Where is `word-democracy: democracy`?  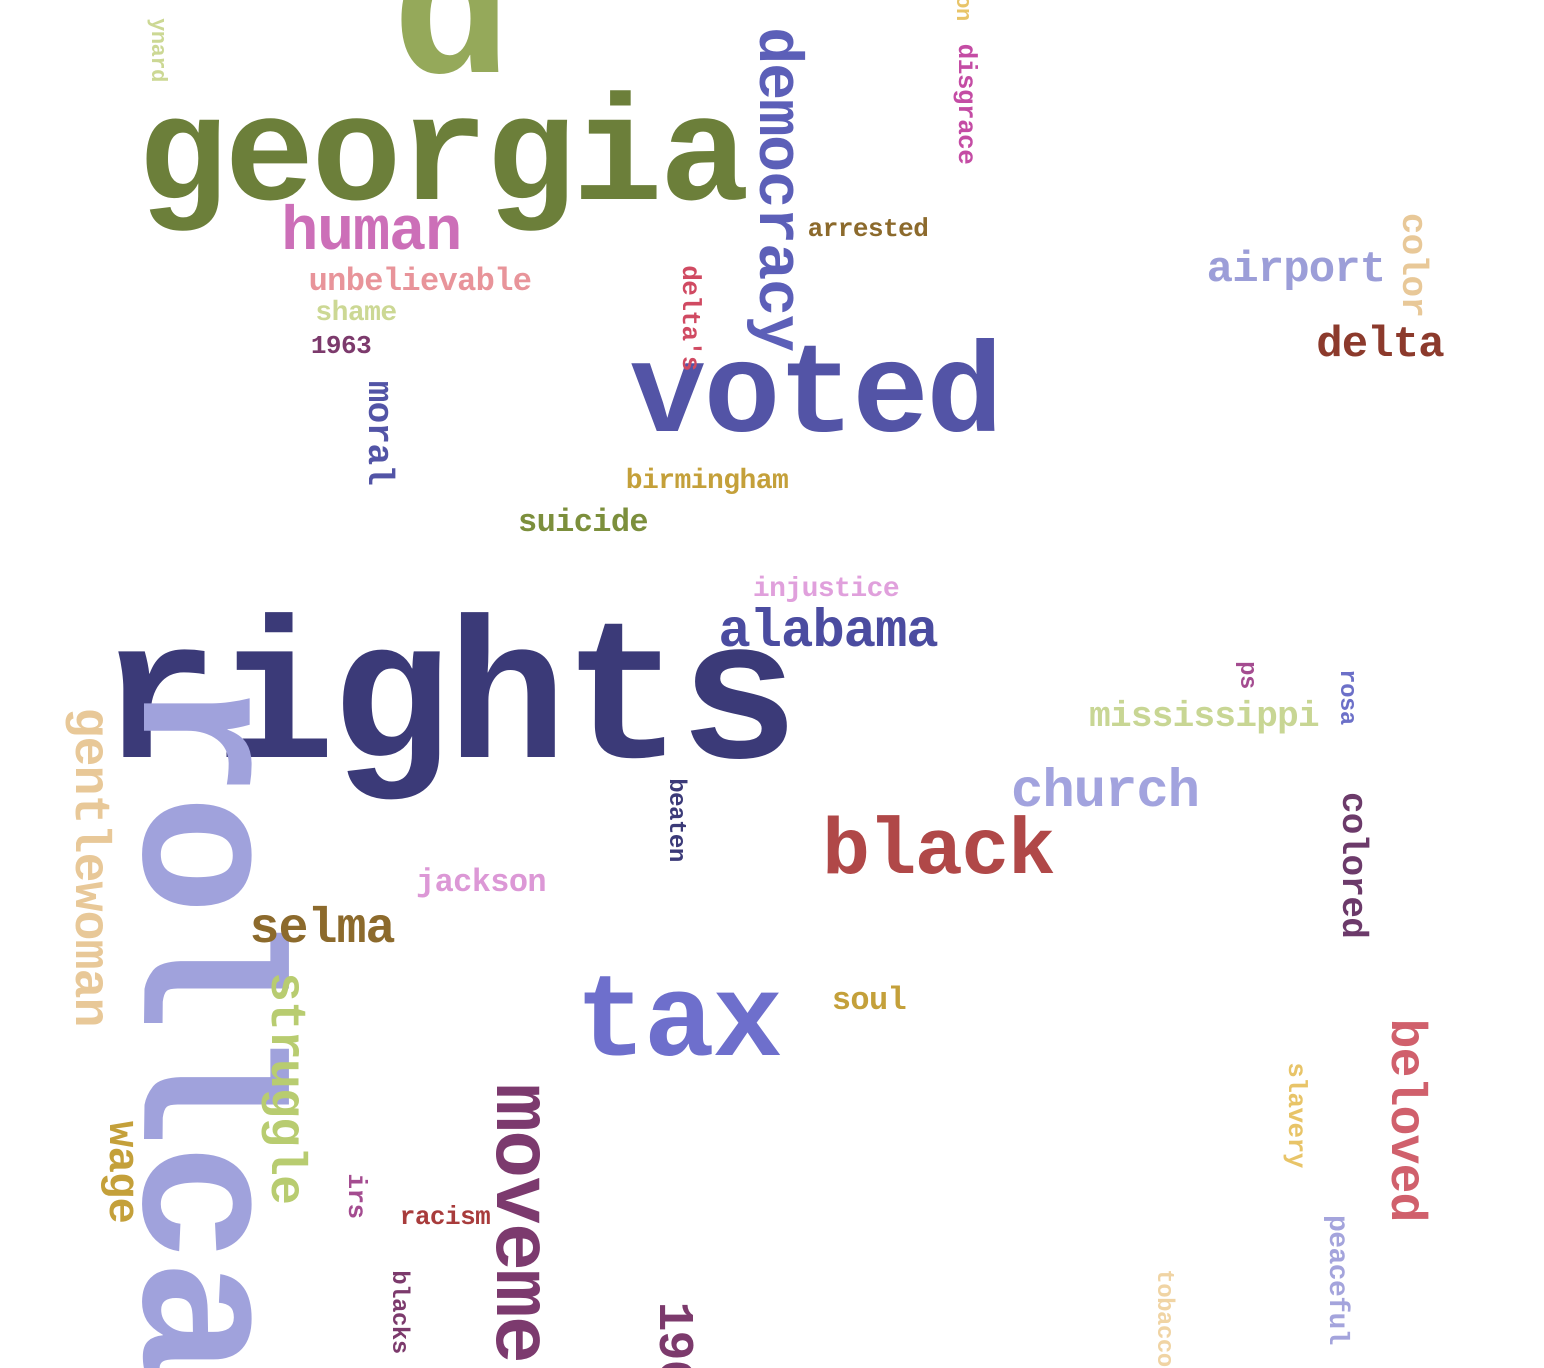 word-democracy: democracy is located at coordinates (776, 189).